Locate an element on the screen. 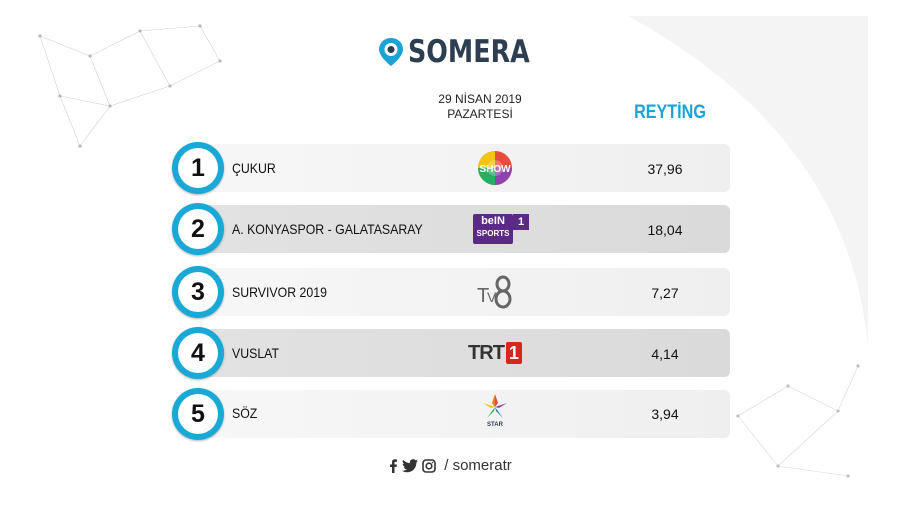 This screenshot has width=900, height=506. rating-value: 4,14 is located at coordinates (665, 354).